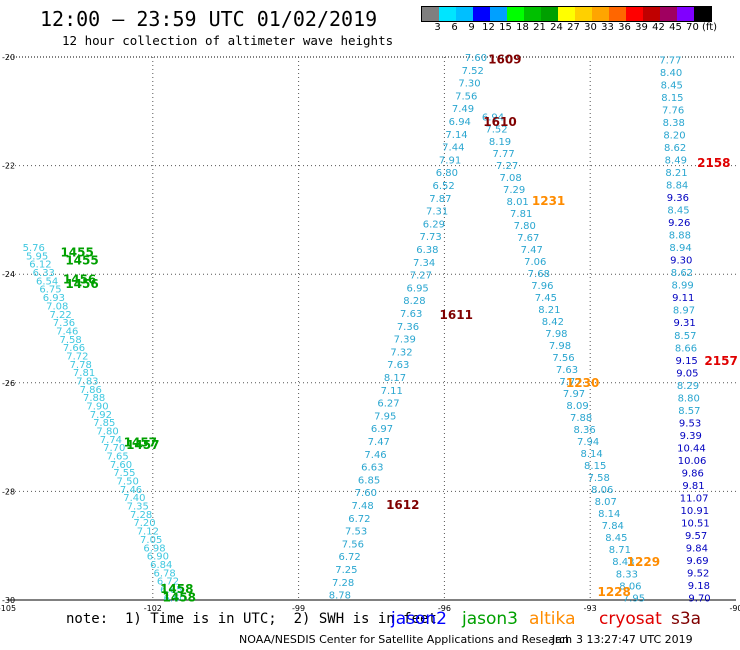 The image size is (740, 650). I want to click on lat-tick-label: -30, so click(8, 600).